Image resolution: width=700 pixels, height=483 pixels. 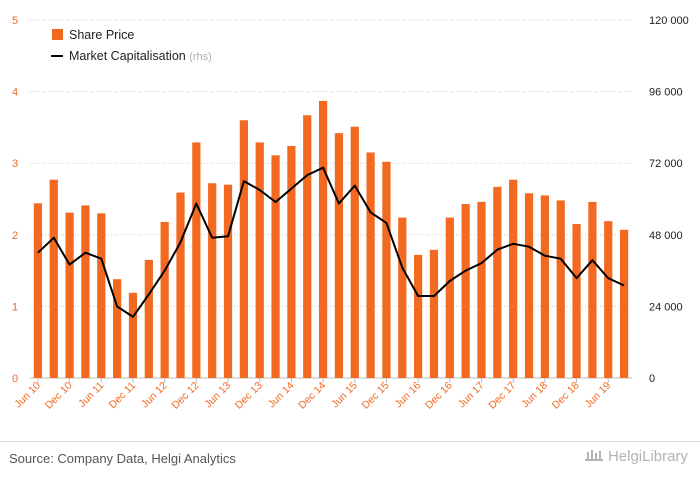 I want to click on legend-swatch-share-price, so click(x=57, y=34).